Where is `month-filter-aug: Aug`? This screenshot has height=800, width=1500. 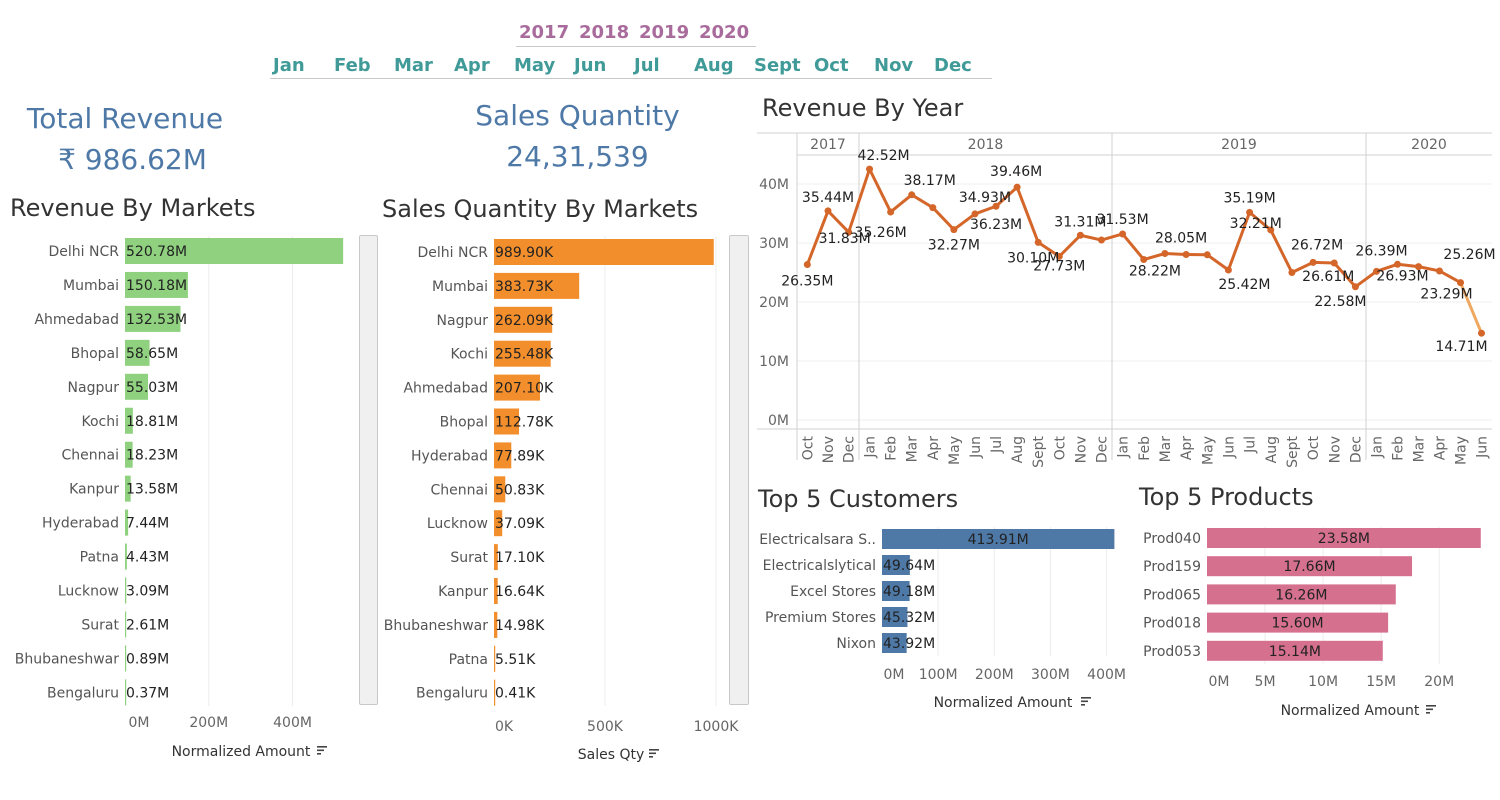
month-filter-aug: Aug is located at coordinates (714, 65).